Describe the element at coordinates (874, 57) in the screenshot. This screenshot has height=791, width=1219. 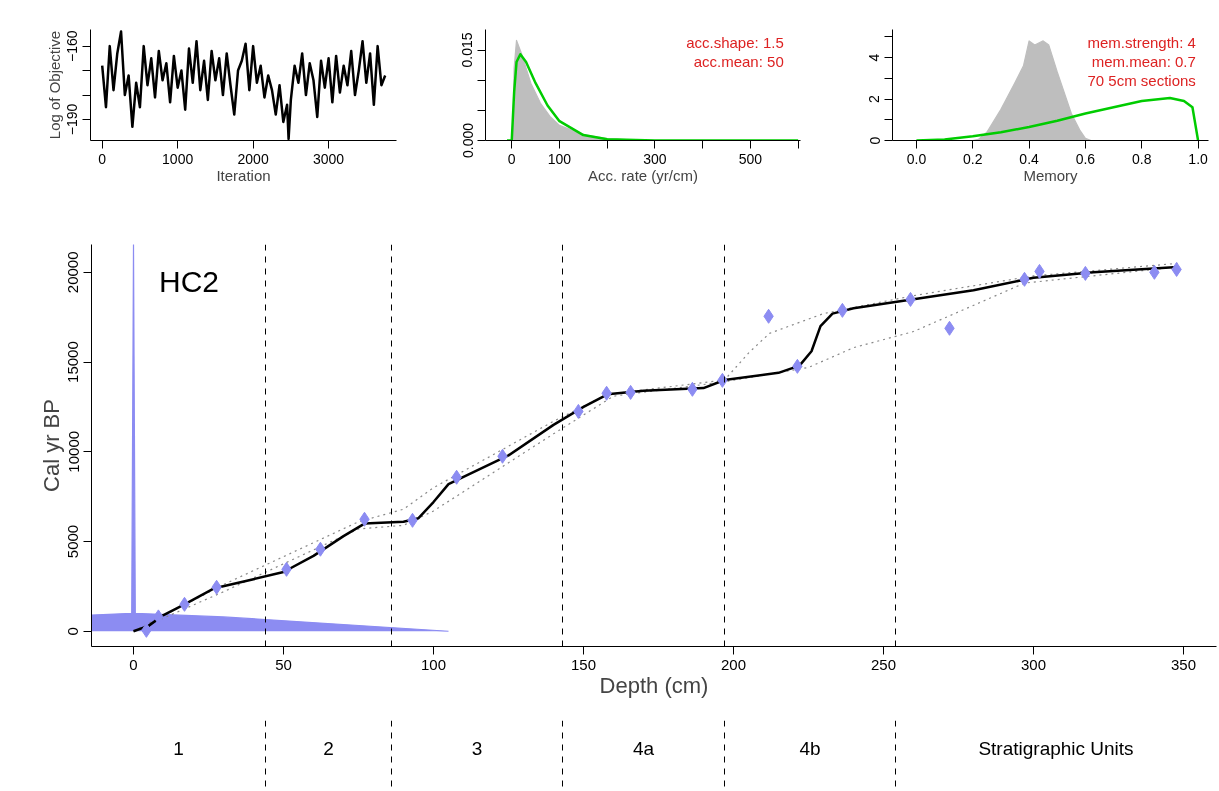
I see `y-tick-label: 4` at that location.